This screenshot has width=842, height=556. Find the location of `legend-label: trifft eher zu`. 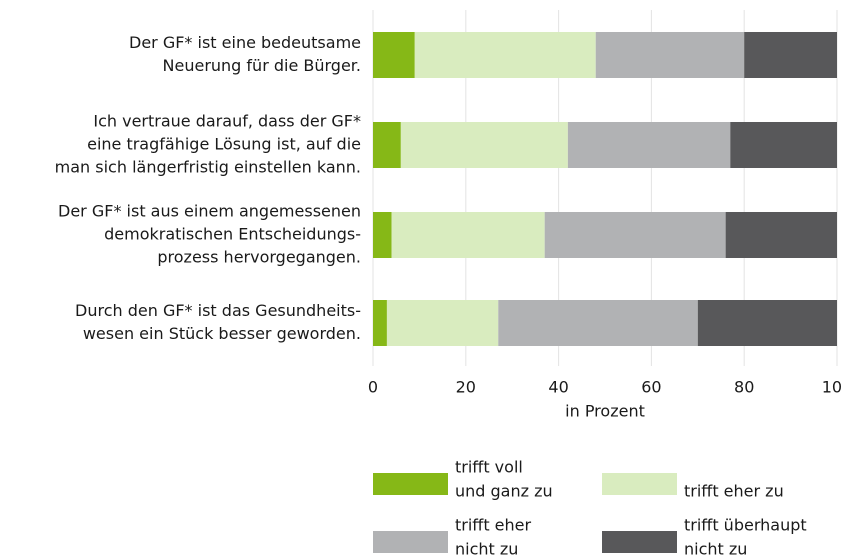

legend-label: trifft eher zu is located at coordinates (734, 491).